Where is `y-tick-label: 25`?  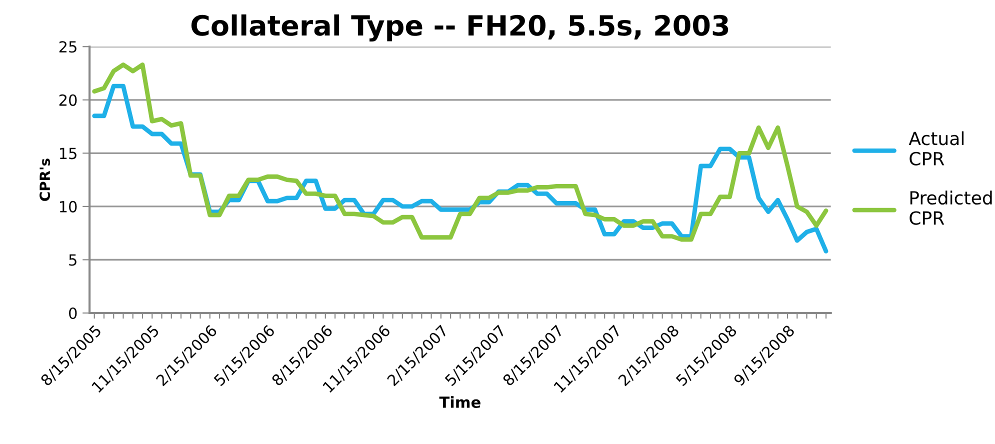 y-tick-label: 25 is located at coordinates (67, 47).